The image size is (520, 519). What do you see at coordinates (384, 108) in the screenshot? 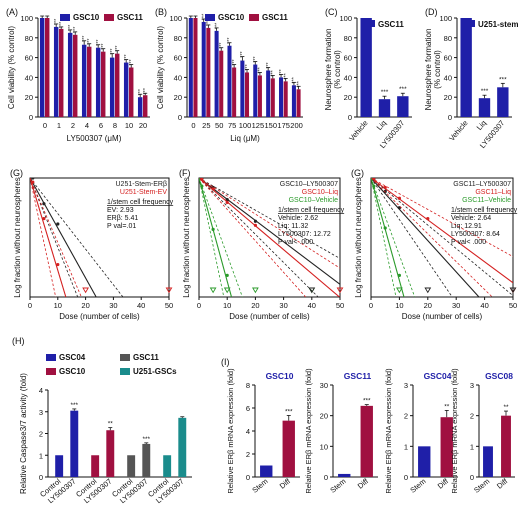
I see `panel-c-bar` at bounding box center [384, 108].